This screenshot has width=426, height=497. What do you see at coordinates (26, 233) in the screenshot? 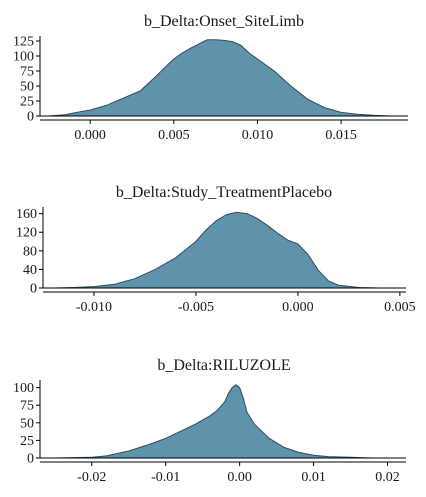
I see `y-tick-label: 120` at bounding box center [26, 233].